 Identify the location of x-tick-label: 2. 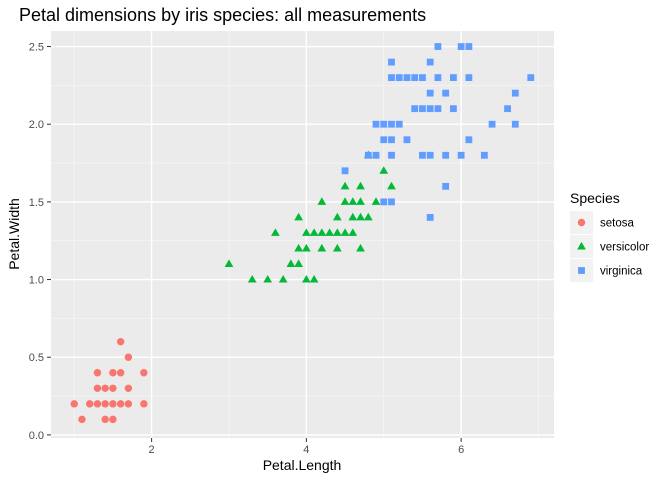
(152, 450).